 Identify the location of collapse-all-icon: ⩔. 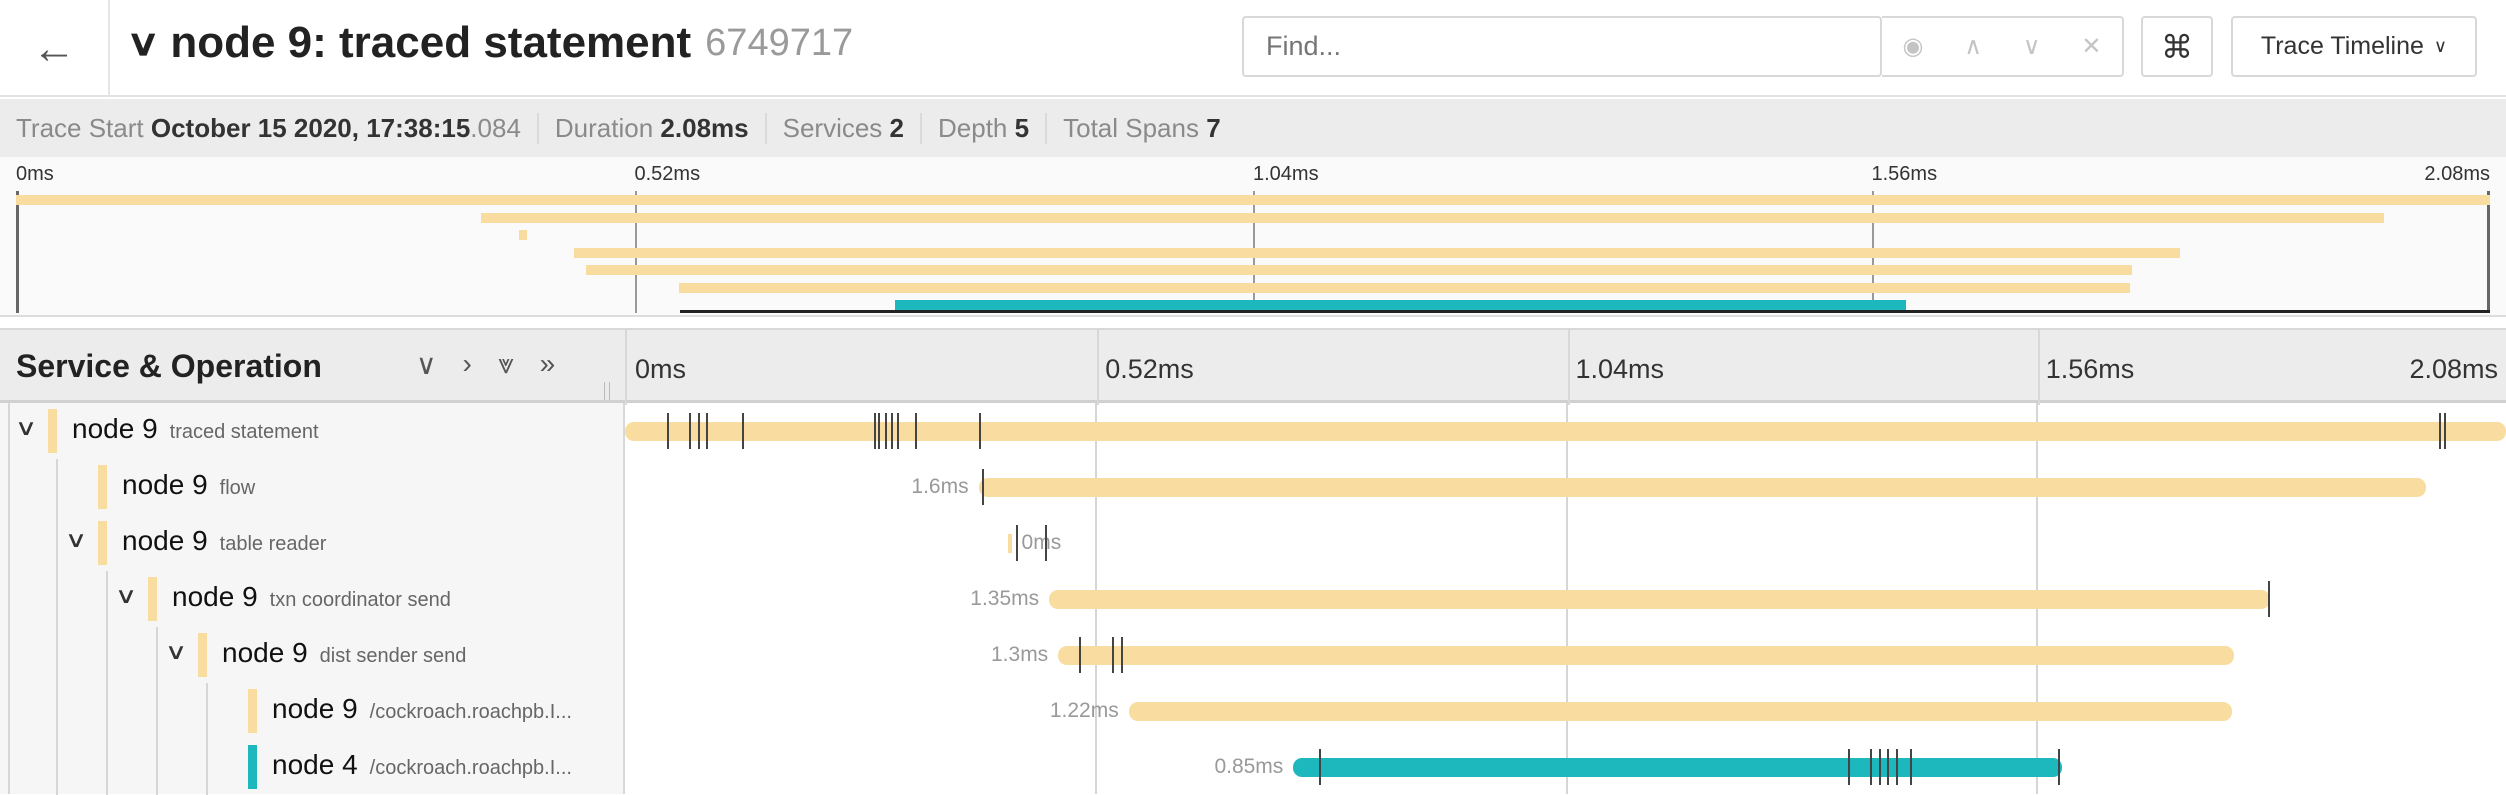
(505, 363).